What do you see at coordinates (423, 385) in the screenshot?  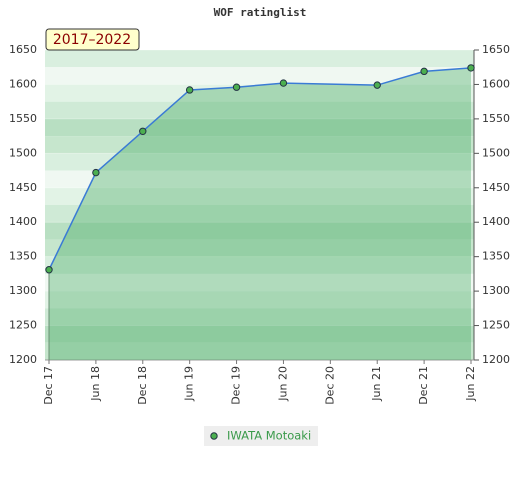 I see `x-tick-label: Dec 21` at bounding box center [423, 385].